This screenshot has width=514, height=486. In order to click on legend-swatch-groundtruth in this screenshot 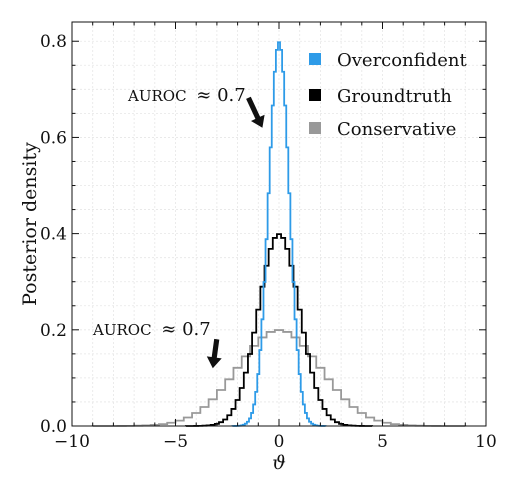, I will do `click(315, 95)`.